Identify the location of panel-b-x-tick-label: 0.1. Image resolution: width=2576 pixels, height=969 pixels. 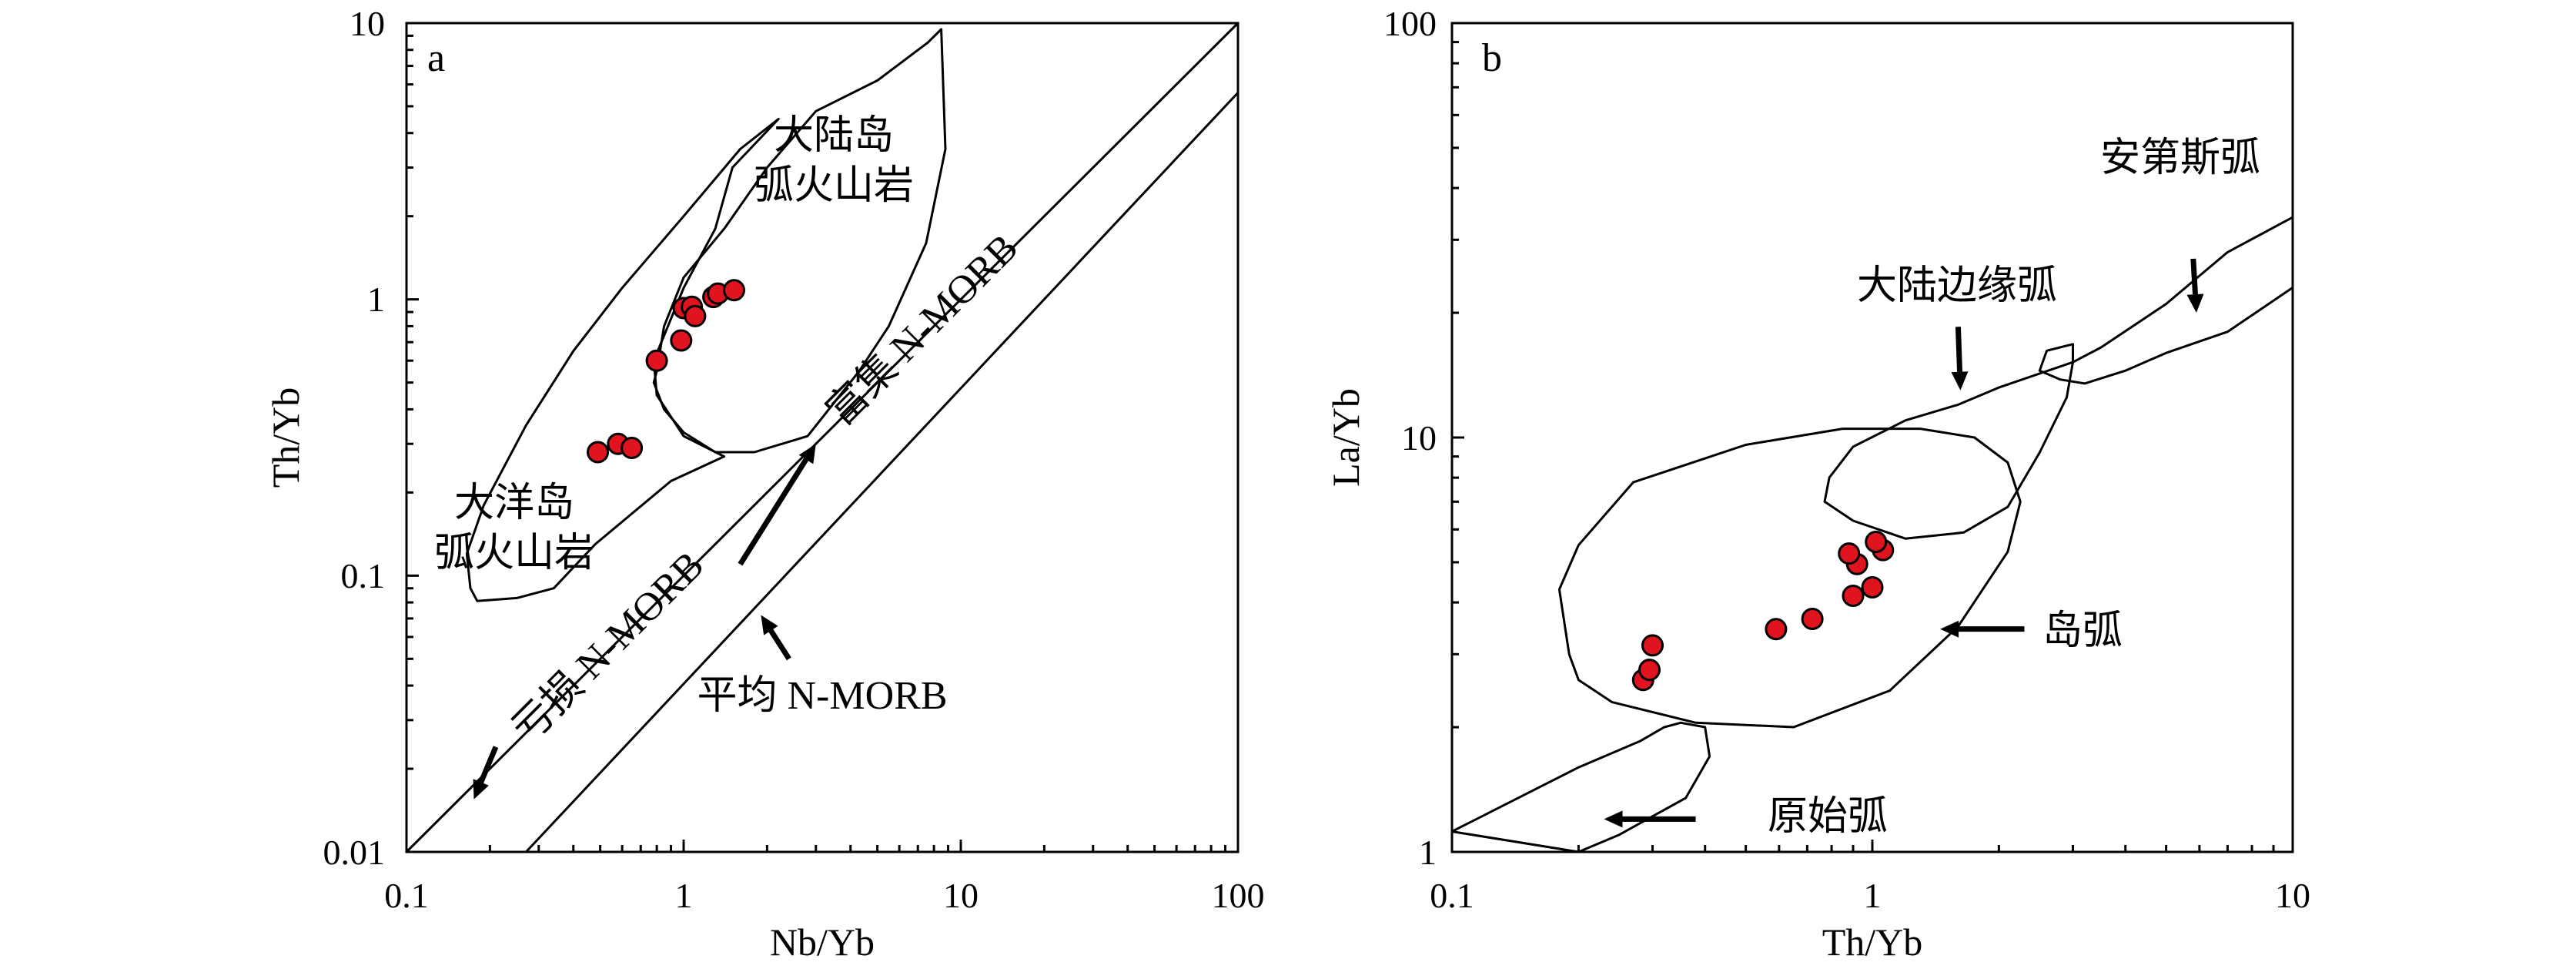
(1452, 895).